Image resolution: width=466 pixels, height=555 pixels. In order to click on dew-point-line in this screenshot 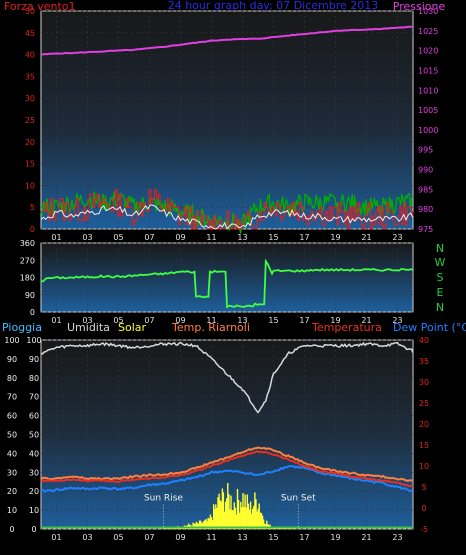, I will do `click(227, 478)`.